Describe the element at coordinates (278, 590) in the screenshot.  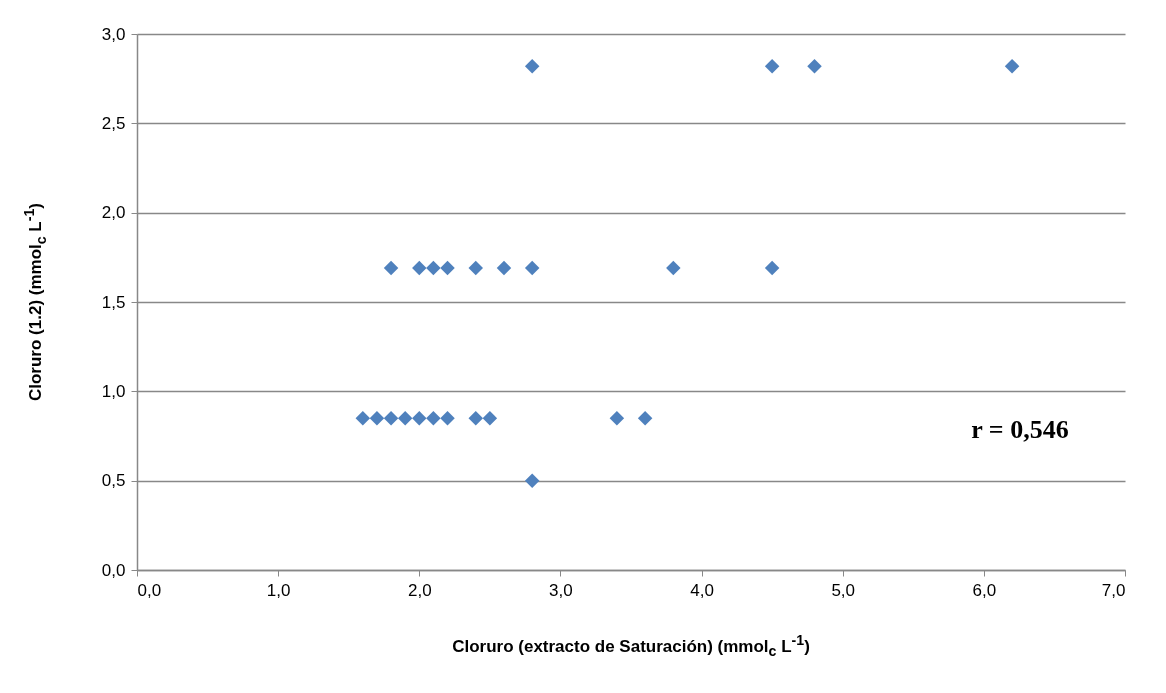
I see `x-tick-label: 1,0` at that location.